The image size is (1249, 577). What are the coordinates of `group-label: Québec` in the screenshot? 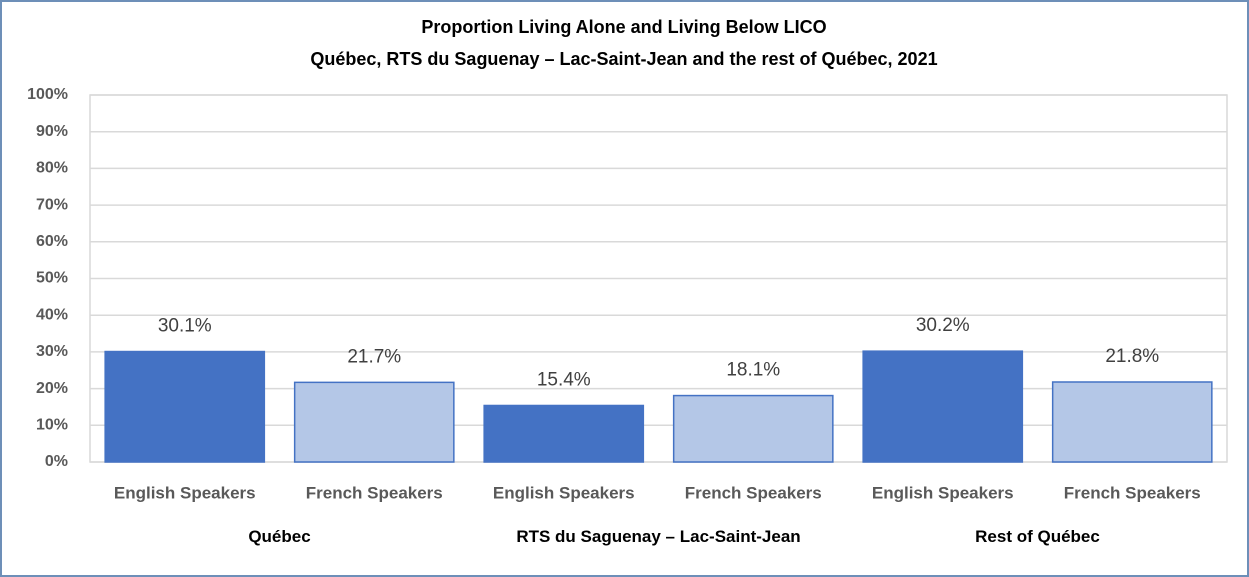 It's located at (279, 536).